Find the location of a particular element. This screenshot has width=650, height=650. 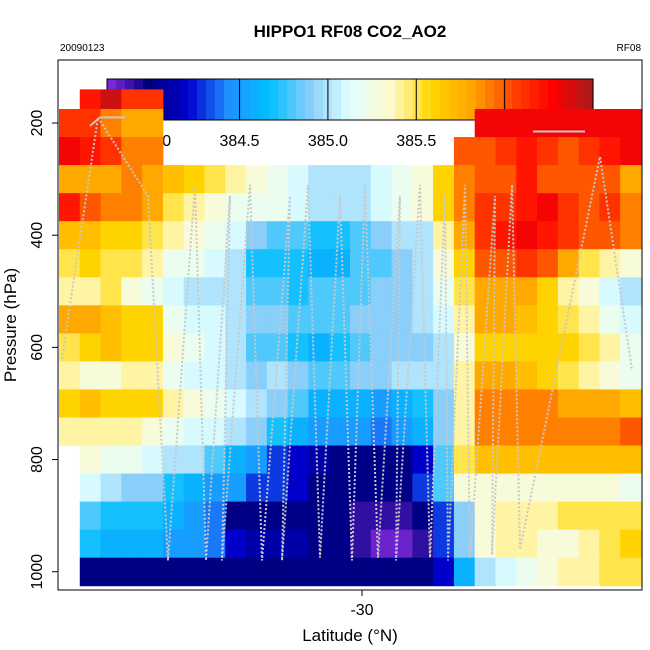

y-axis: 200 400 600 800 1000 is located at coordinates (43, 350).